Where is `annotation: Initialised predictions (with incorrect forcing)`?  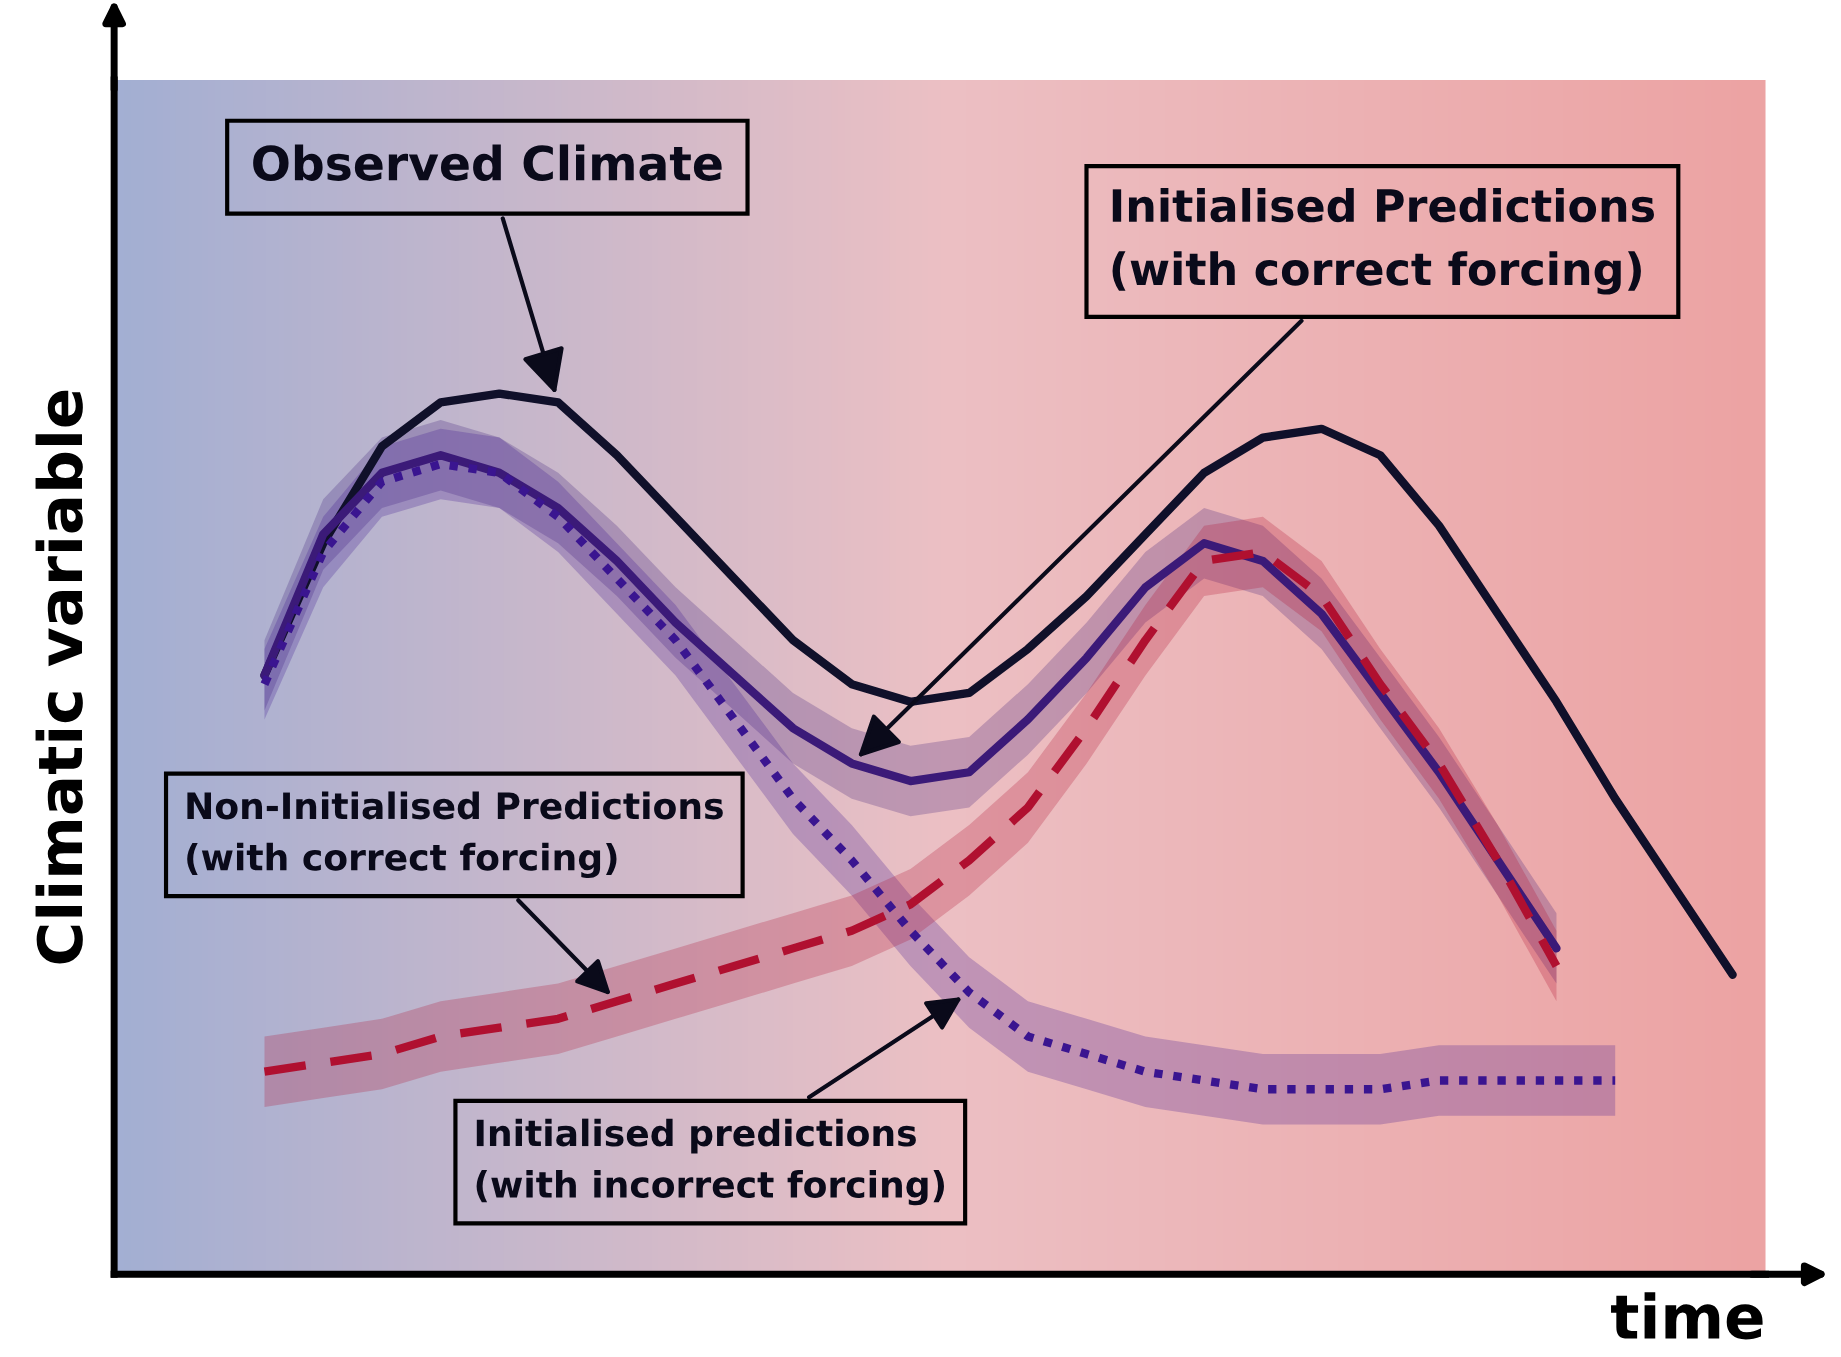 annotation: Initialised predictions (with incorrect forcing) is located at coordinates (710, 1162).